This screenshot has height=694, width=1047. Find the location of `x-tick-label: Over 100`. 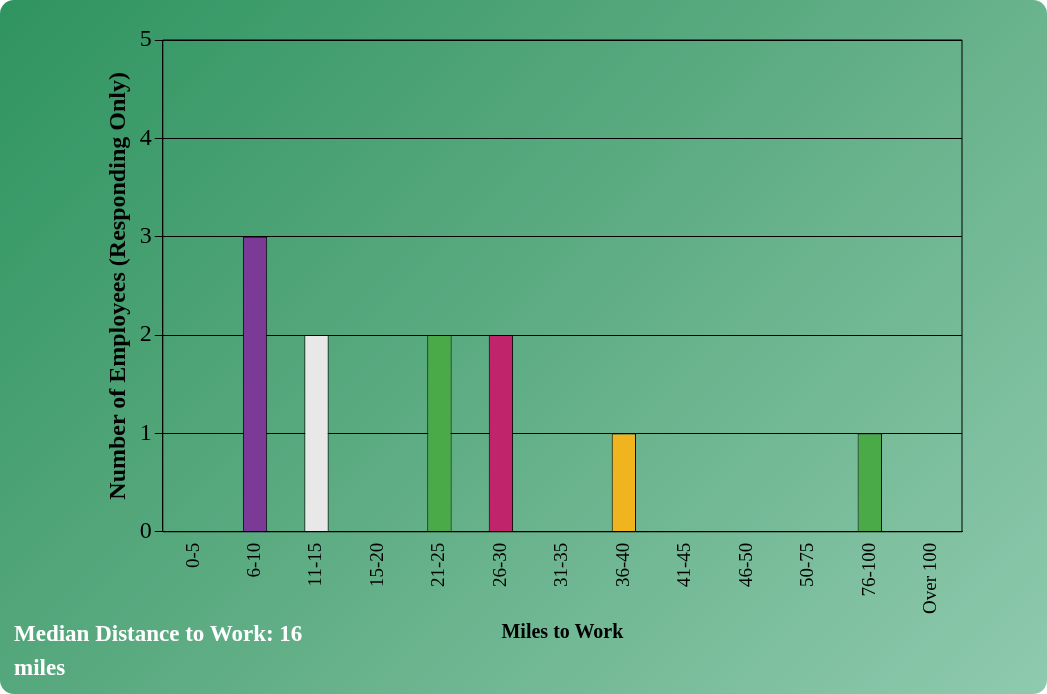

x-tick-label: Over 100 is located at coordinates (930, 578).